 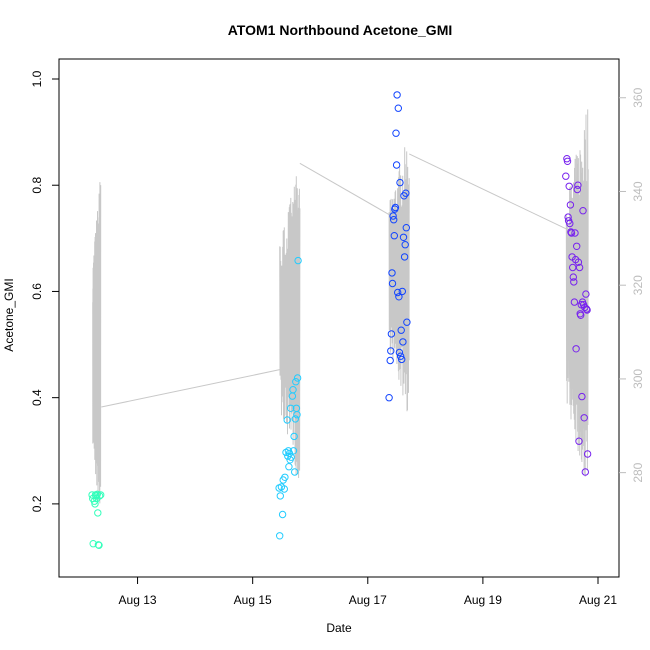 What do you see at coordinates (37, 503) in the screenshot?
I see `y-tick-label: 0.2` at bounding box center [37, 503].